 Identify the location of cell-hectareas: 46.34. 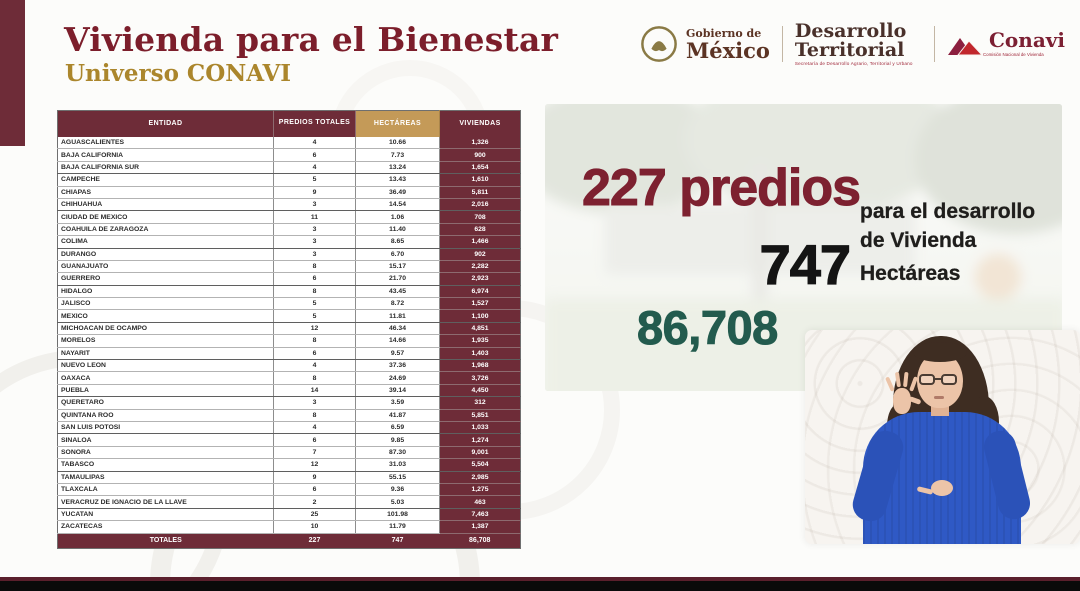
(397, 329).